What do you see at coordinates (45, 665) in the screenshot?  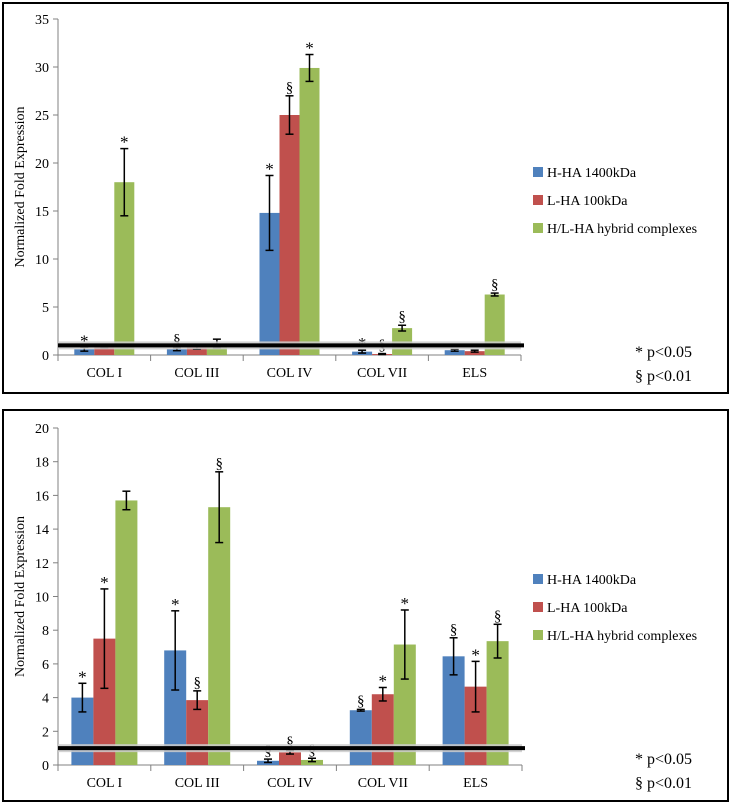 I see `y-tick-label: 6` at bounding box center [45, 665].